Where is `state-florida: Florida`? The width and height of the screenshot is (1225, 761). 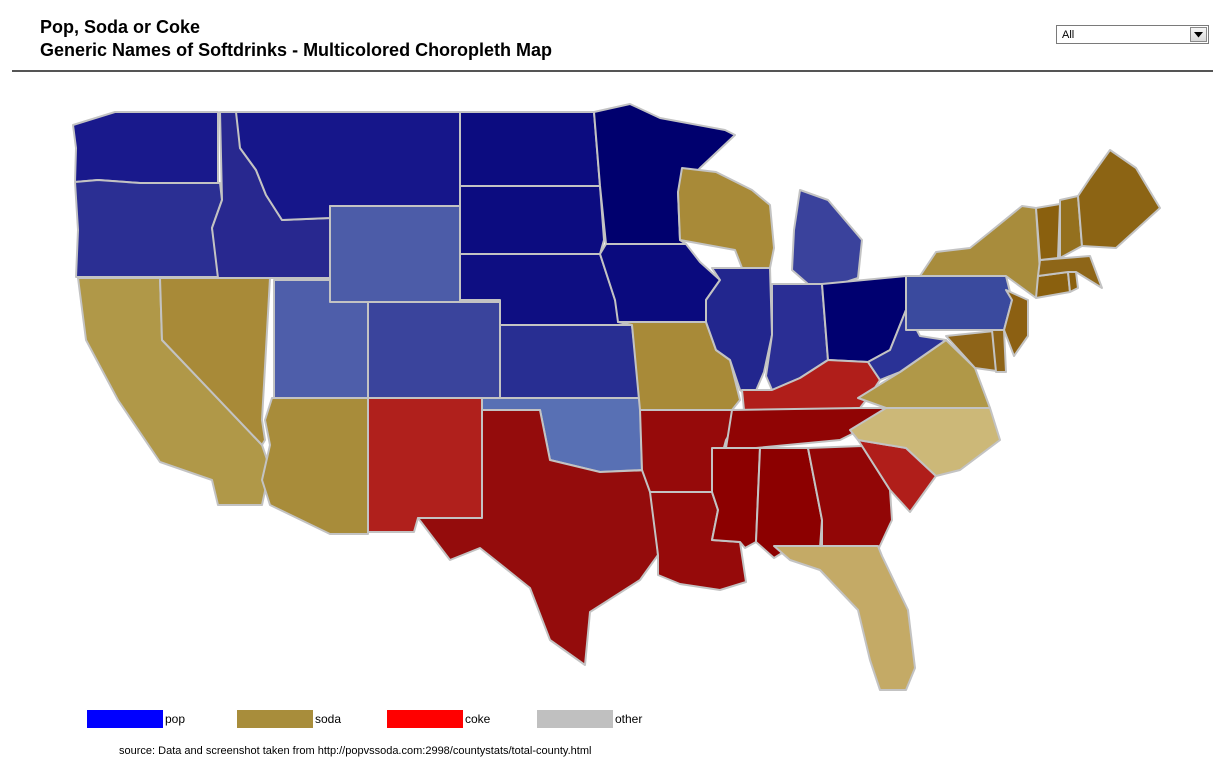 state-florida: Florida is located at coordinates (844, 618).